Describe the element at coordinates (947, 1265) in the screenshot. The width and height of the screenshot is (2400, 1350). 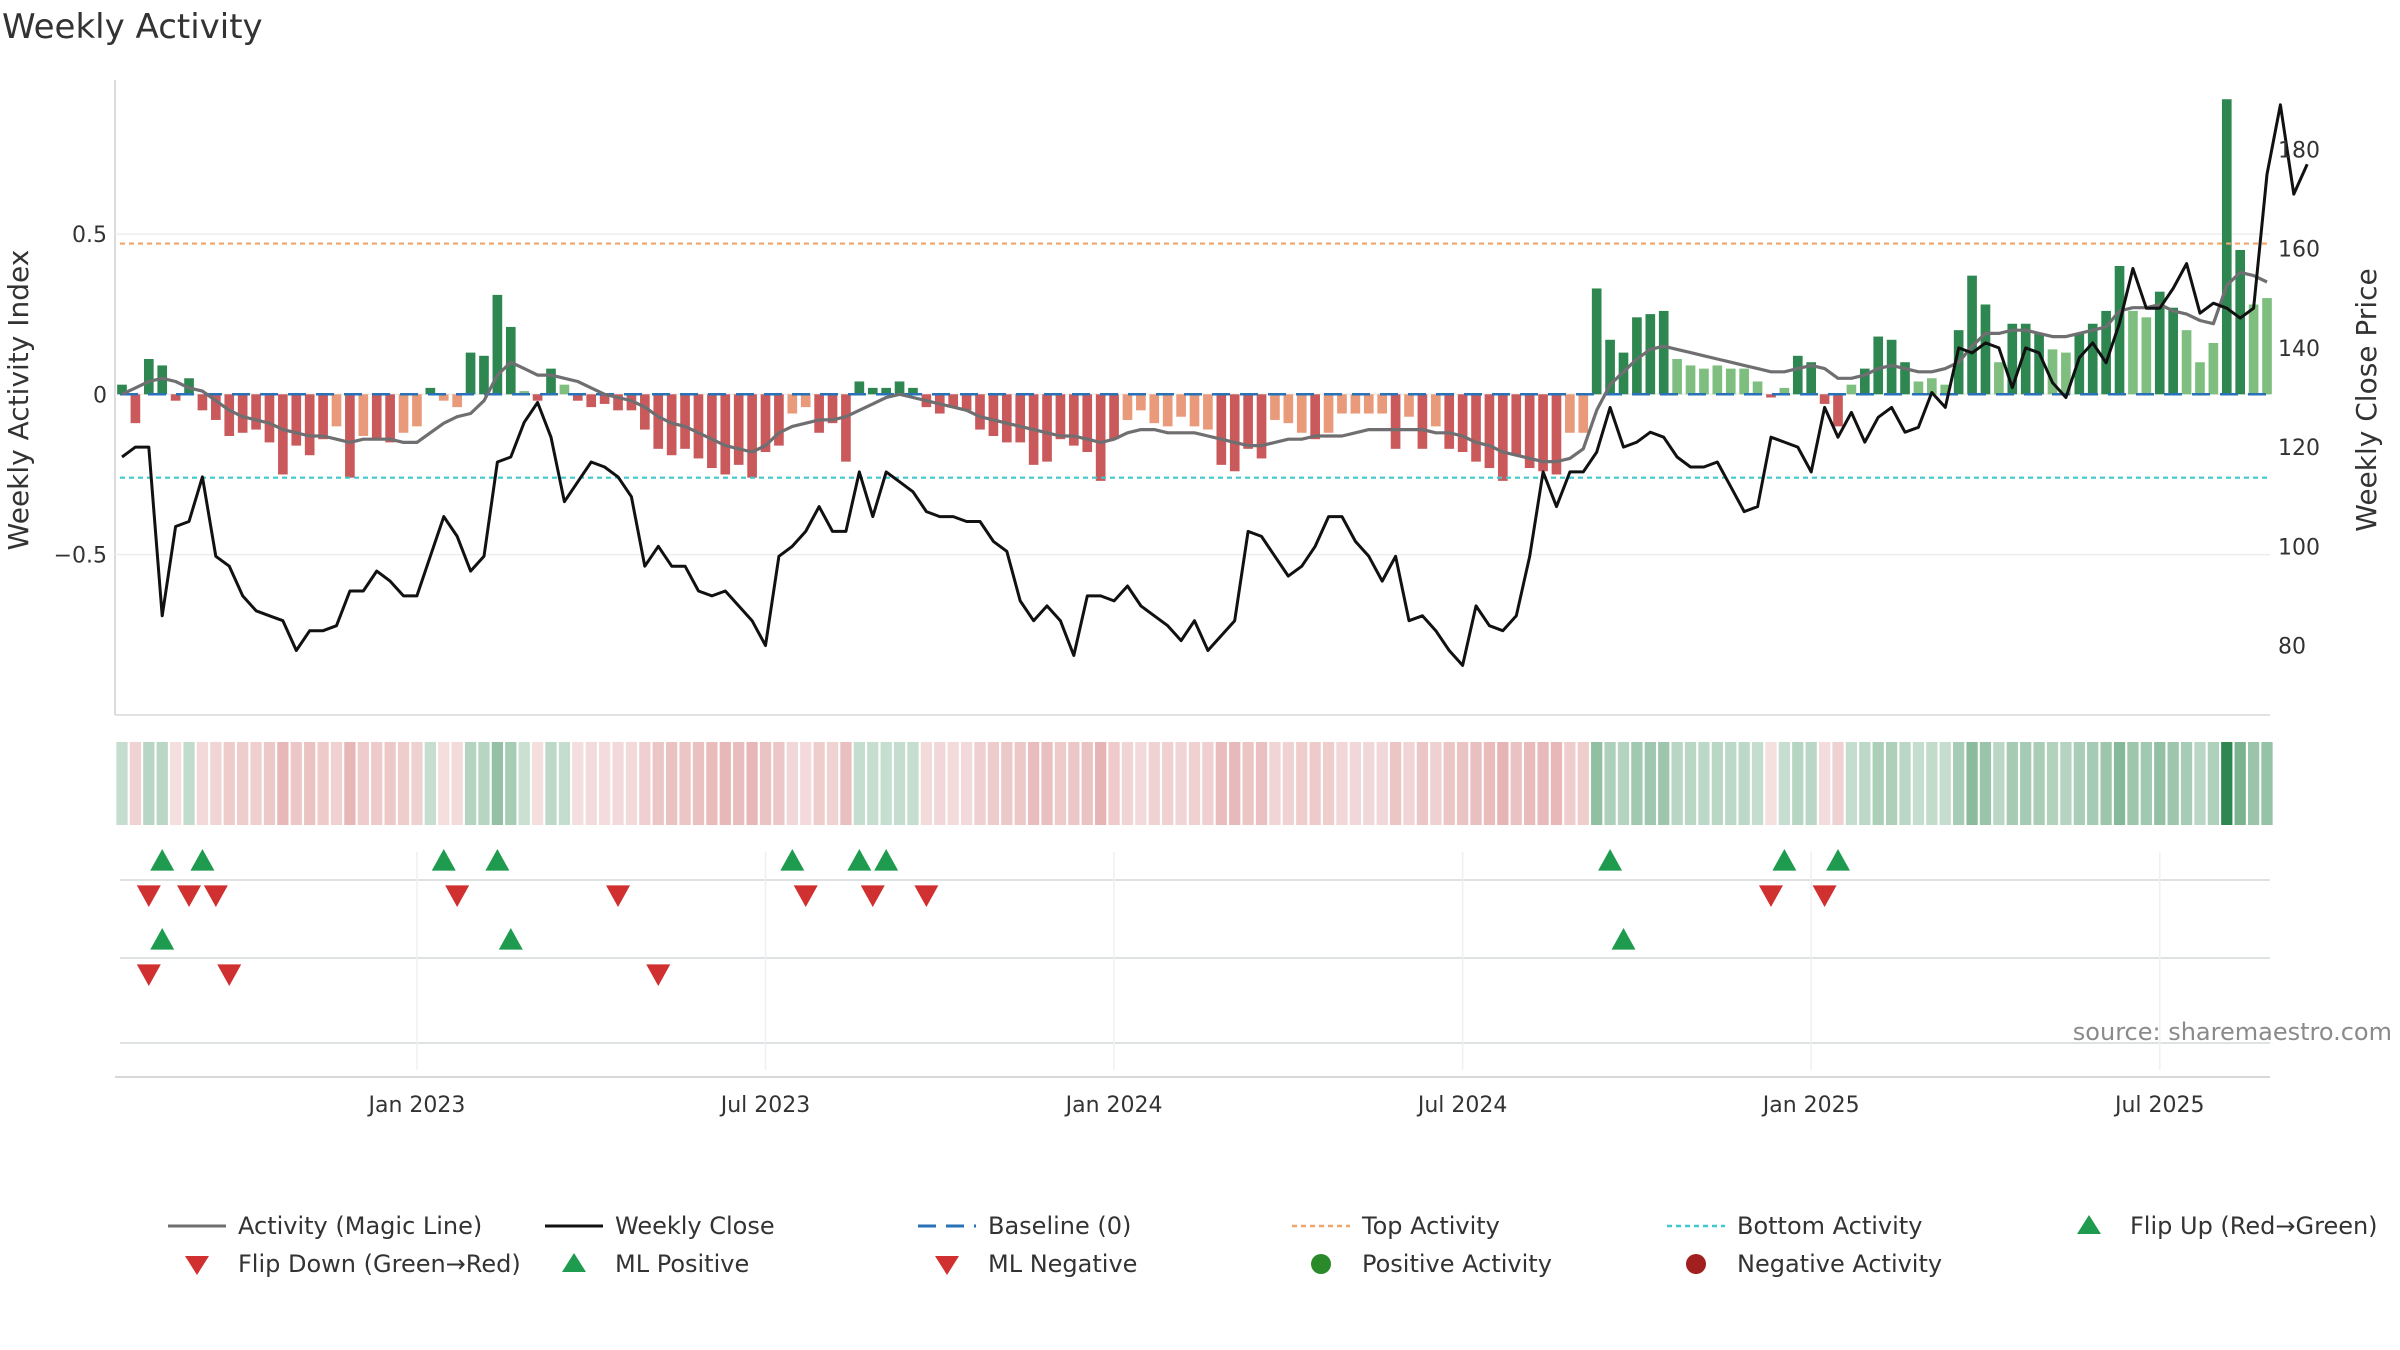
I see `legend-key-ml-negative` at that location.